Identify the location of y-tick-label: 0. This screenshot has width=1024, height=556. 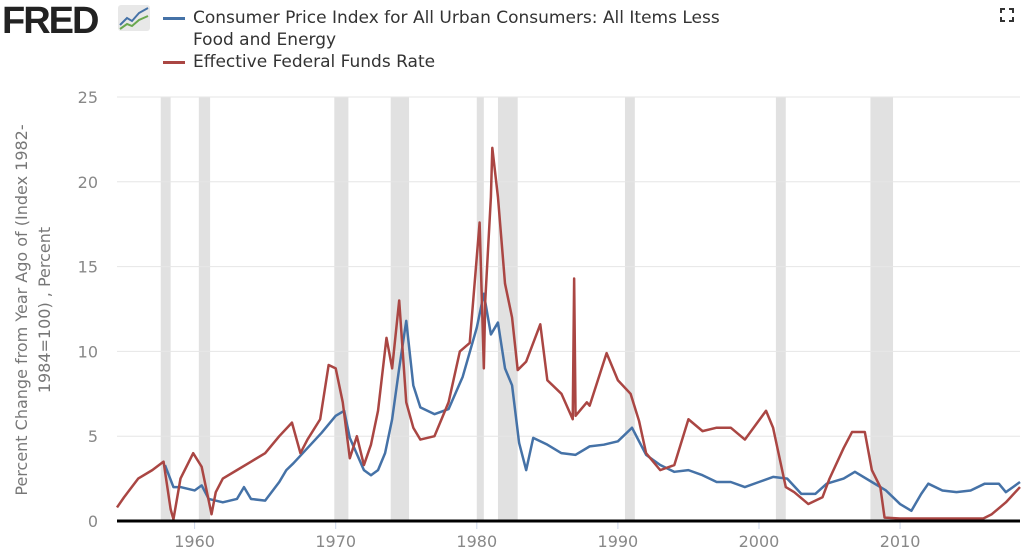
(93, 521).